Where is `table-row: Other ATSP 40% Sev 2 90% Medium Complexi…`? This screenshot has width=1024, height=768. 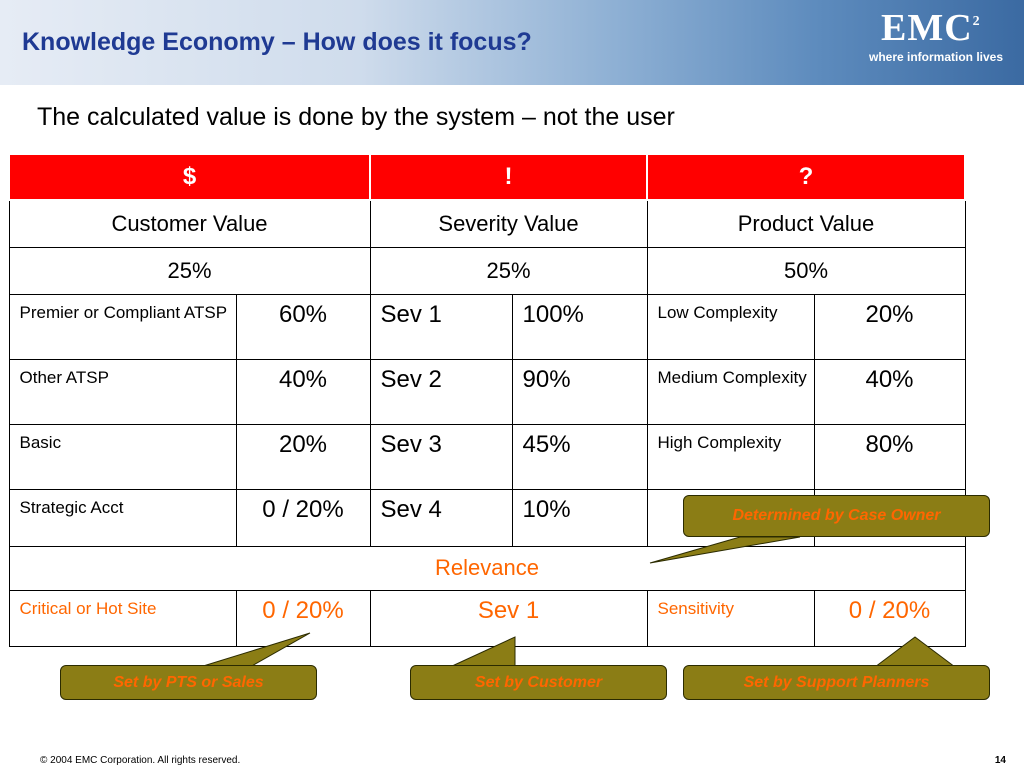 table-row: Other ATSP 40% Sev 2 90% Medium Complexi… is located at coordinates (487, 391).